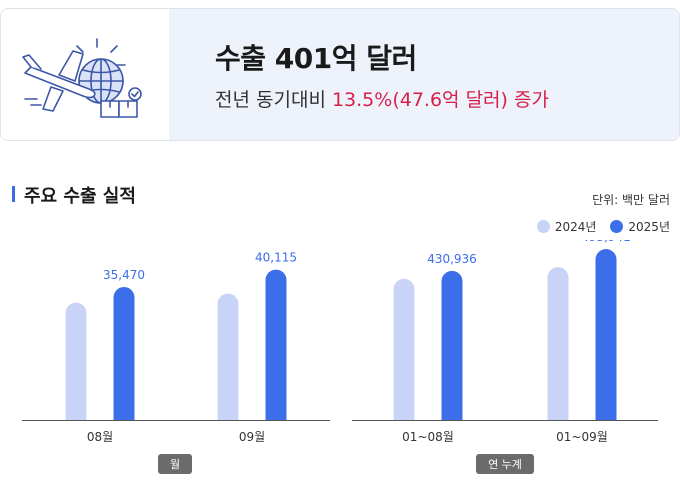 The image size is (680, 487). What do you see at coordinates (428, 437) in the screenshot?
I see `x-tick-label: 01~08월` at bounding box center [428, 437].